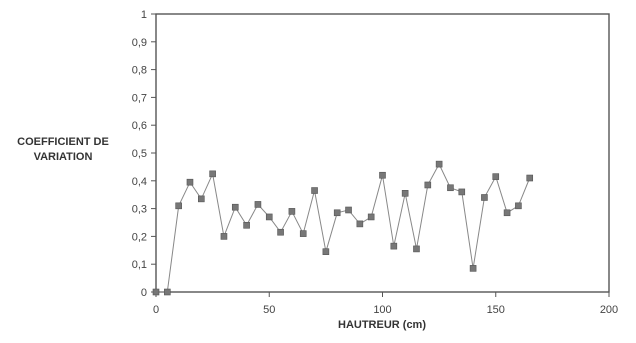  I want to click on x-tick-label: 200, so click(609, 310).